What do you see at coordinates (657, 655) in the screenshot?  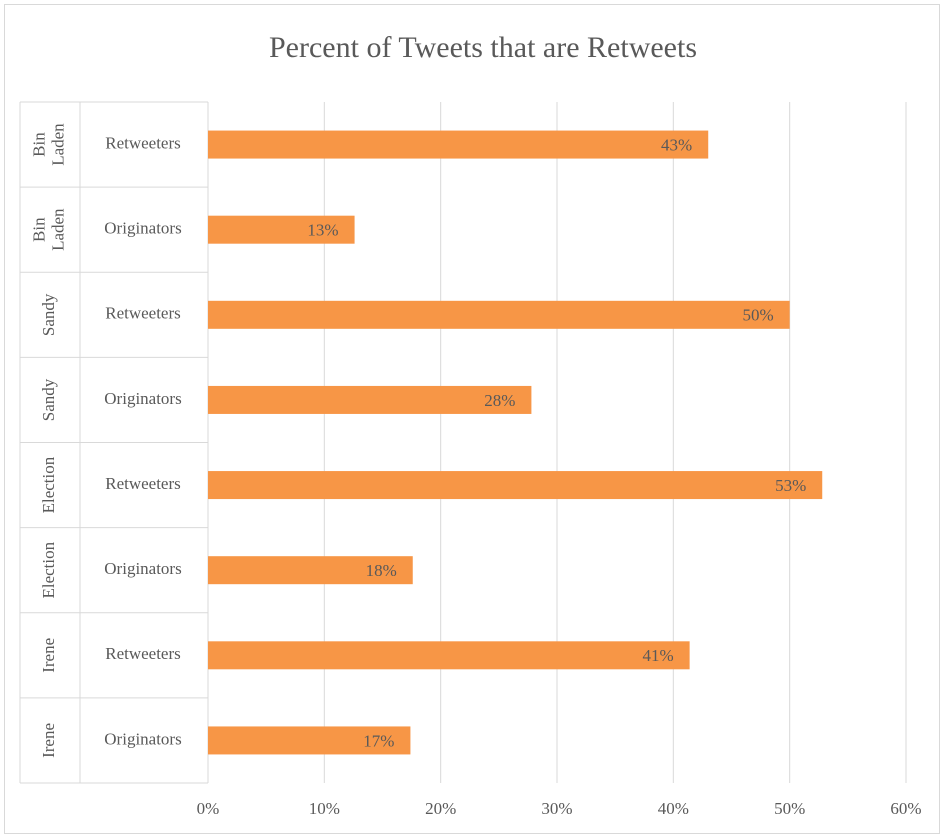 I see `value-label: 41%` at bounding box center [657, 655].